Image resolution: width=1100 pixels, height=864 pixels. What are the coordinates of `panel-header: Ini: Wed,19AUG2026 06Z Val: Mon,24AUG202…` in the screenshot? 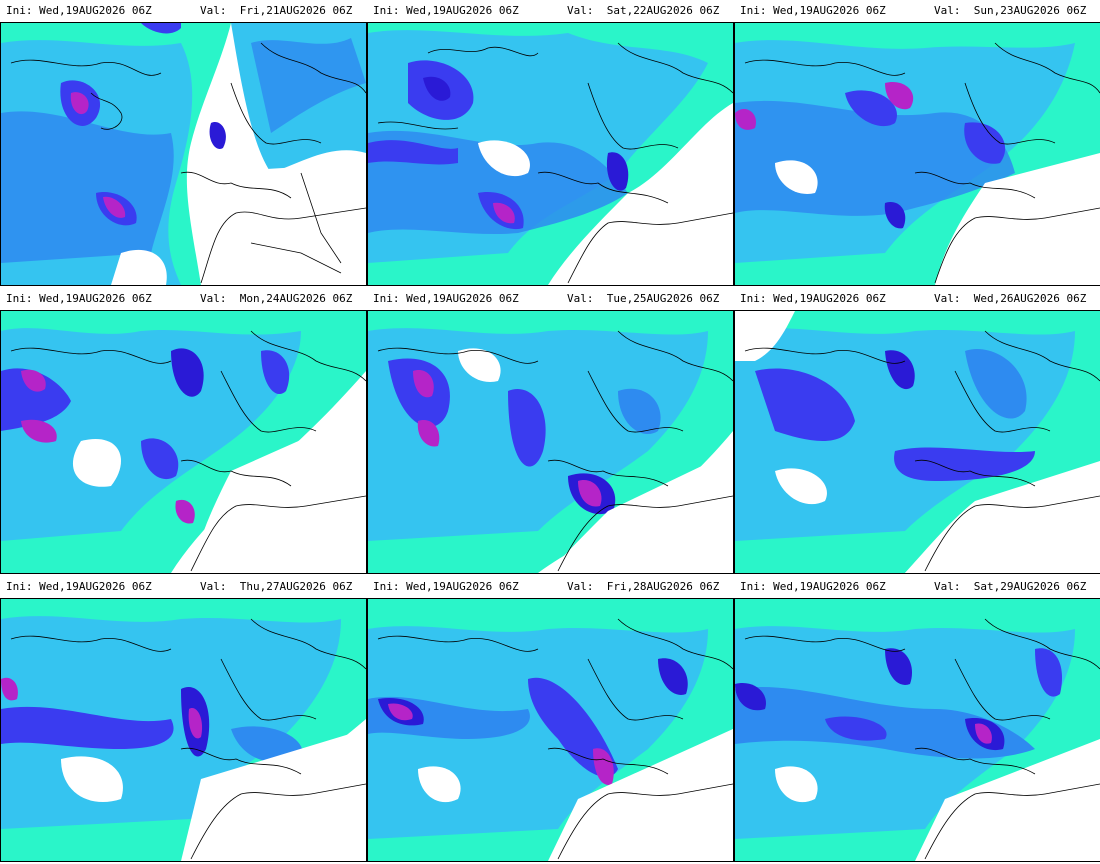 It's located at (183, 299).